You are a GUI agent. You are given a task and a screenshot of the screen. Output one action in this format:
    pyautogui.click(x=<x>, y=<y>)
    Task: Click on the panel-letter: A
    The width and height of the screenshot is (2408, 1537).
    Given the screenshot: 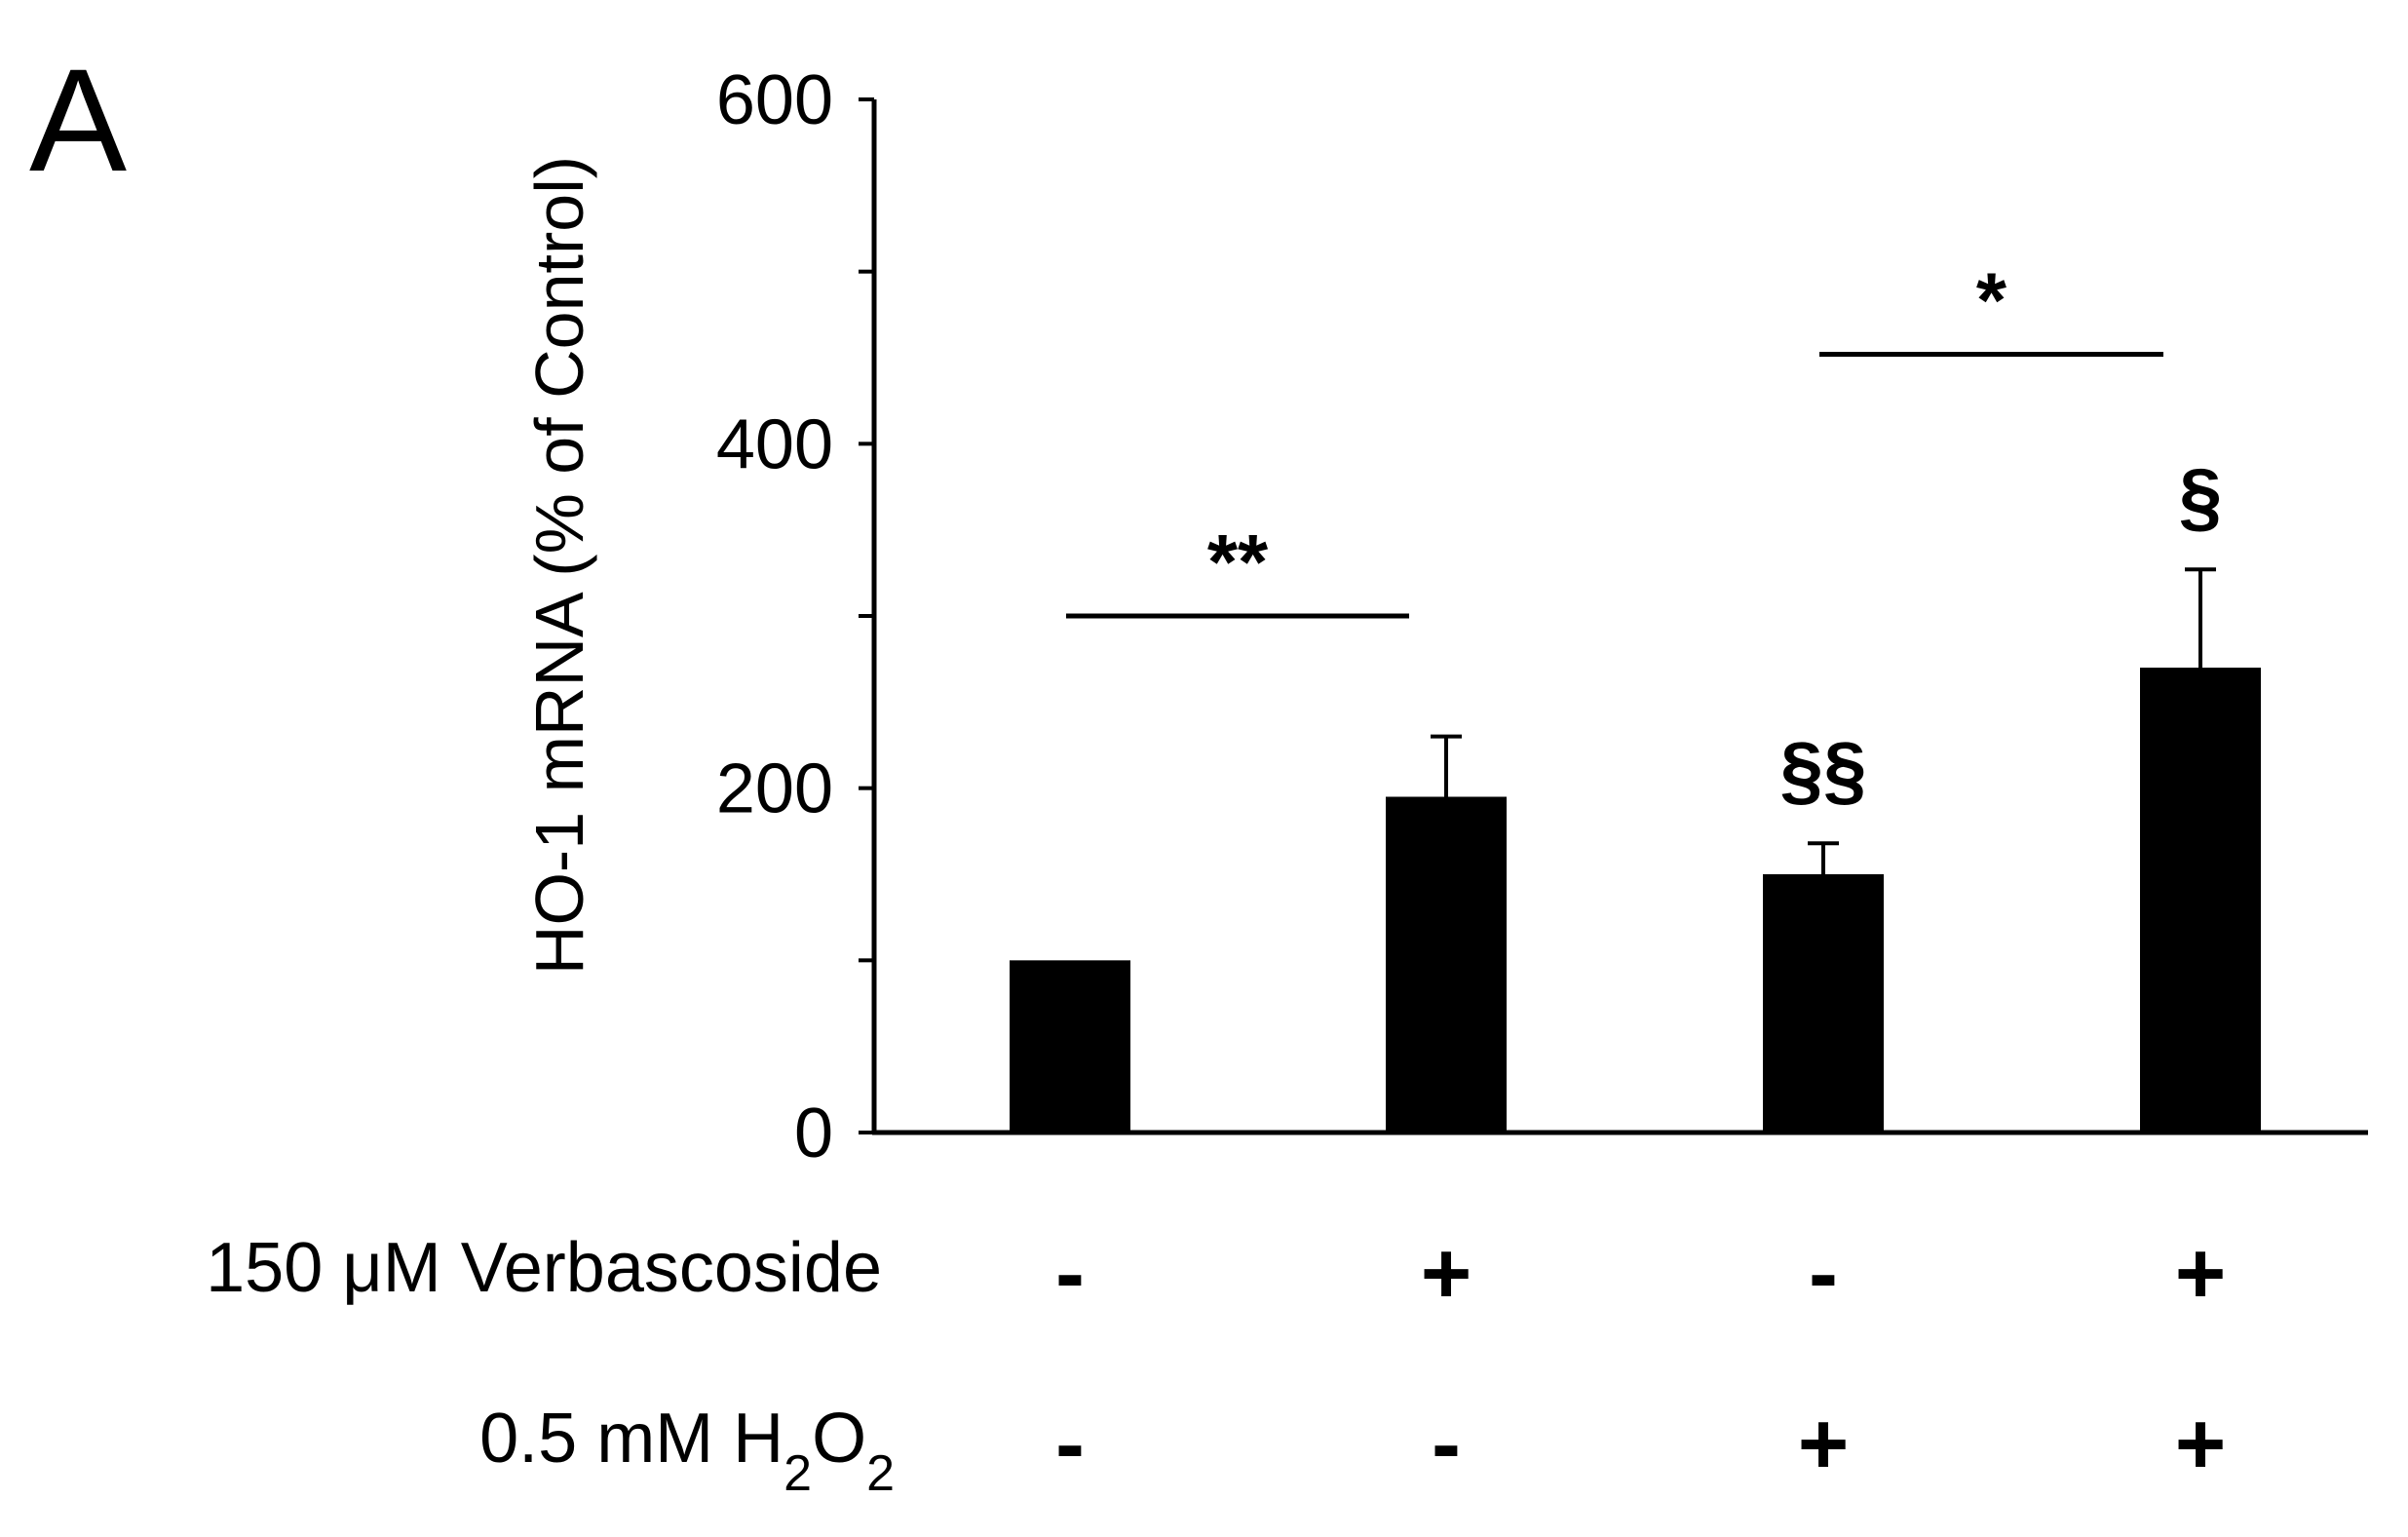 What is the action you would take?
    pyautogui.click(x=78, y=120)
    